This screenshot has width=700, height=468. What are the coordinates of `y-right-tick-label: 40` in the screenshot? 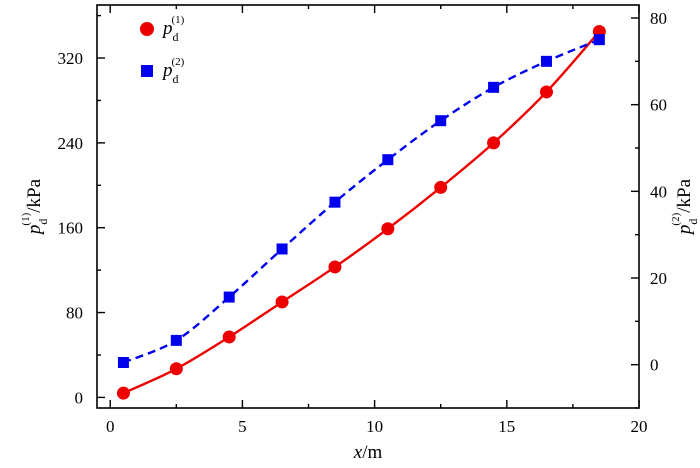 It's located at (658, 191).